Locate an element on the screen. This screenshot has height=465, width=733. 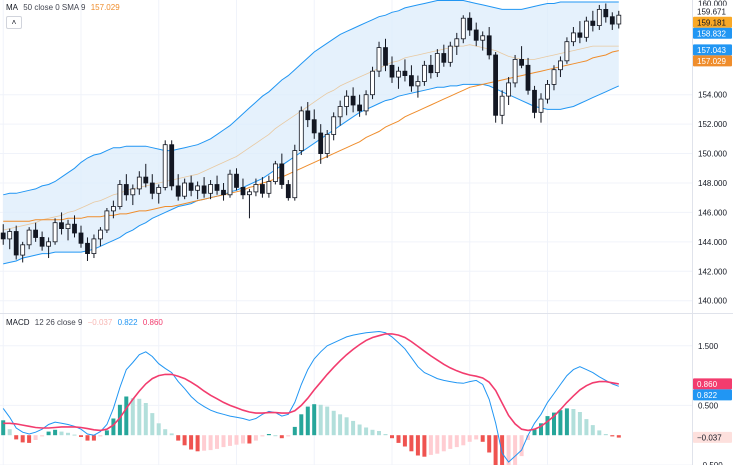
price-badge: 159.671 is located at coordinates (712, 11).